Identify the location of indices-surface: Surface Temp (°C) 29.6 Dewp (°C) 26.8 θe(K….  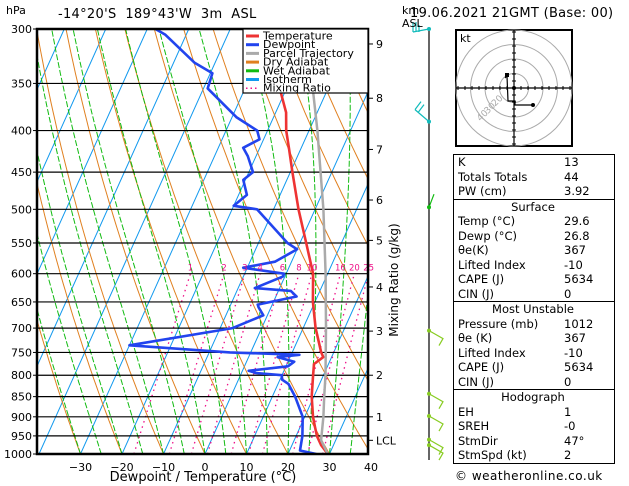
(534, 249).